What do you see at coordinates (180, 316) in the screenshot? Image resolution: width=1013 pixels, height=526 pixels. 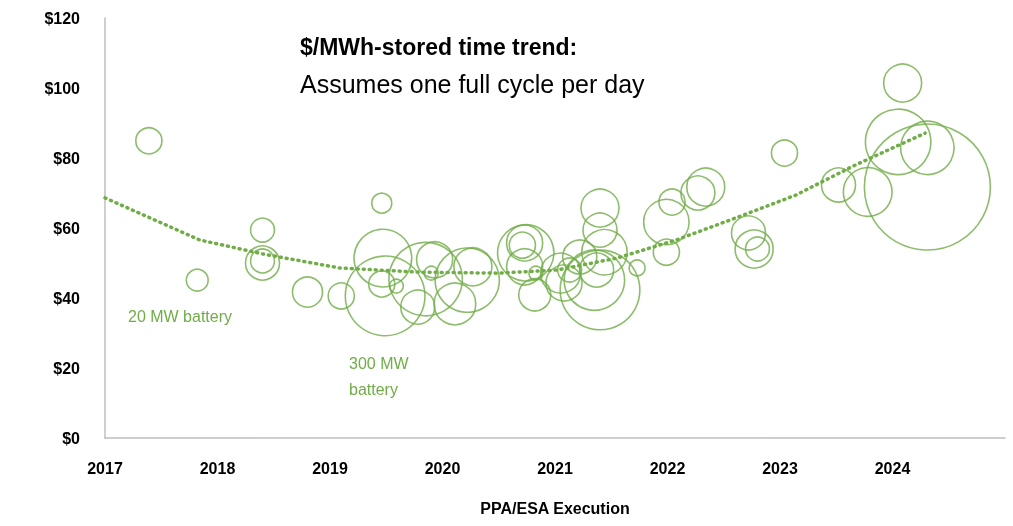 I see `annotation: 20 MW battery` at bounding box center [180, 316].